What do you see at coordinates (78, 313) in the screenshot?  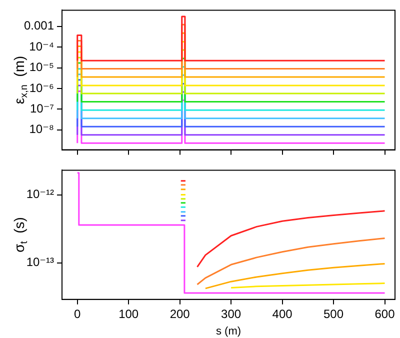 I see `x-tick-label: 0` at bounding box center [78, 313].